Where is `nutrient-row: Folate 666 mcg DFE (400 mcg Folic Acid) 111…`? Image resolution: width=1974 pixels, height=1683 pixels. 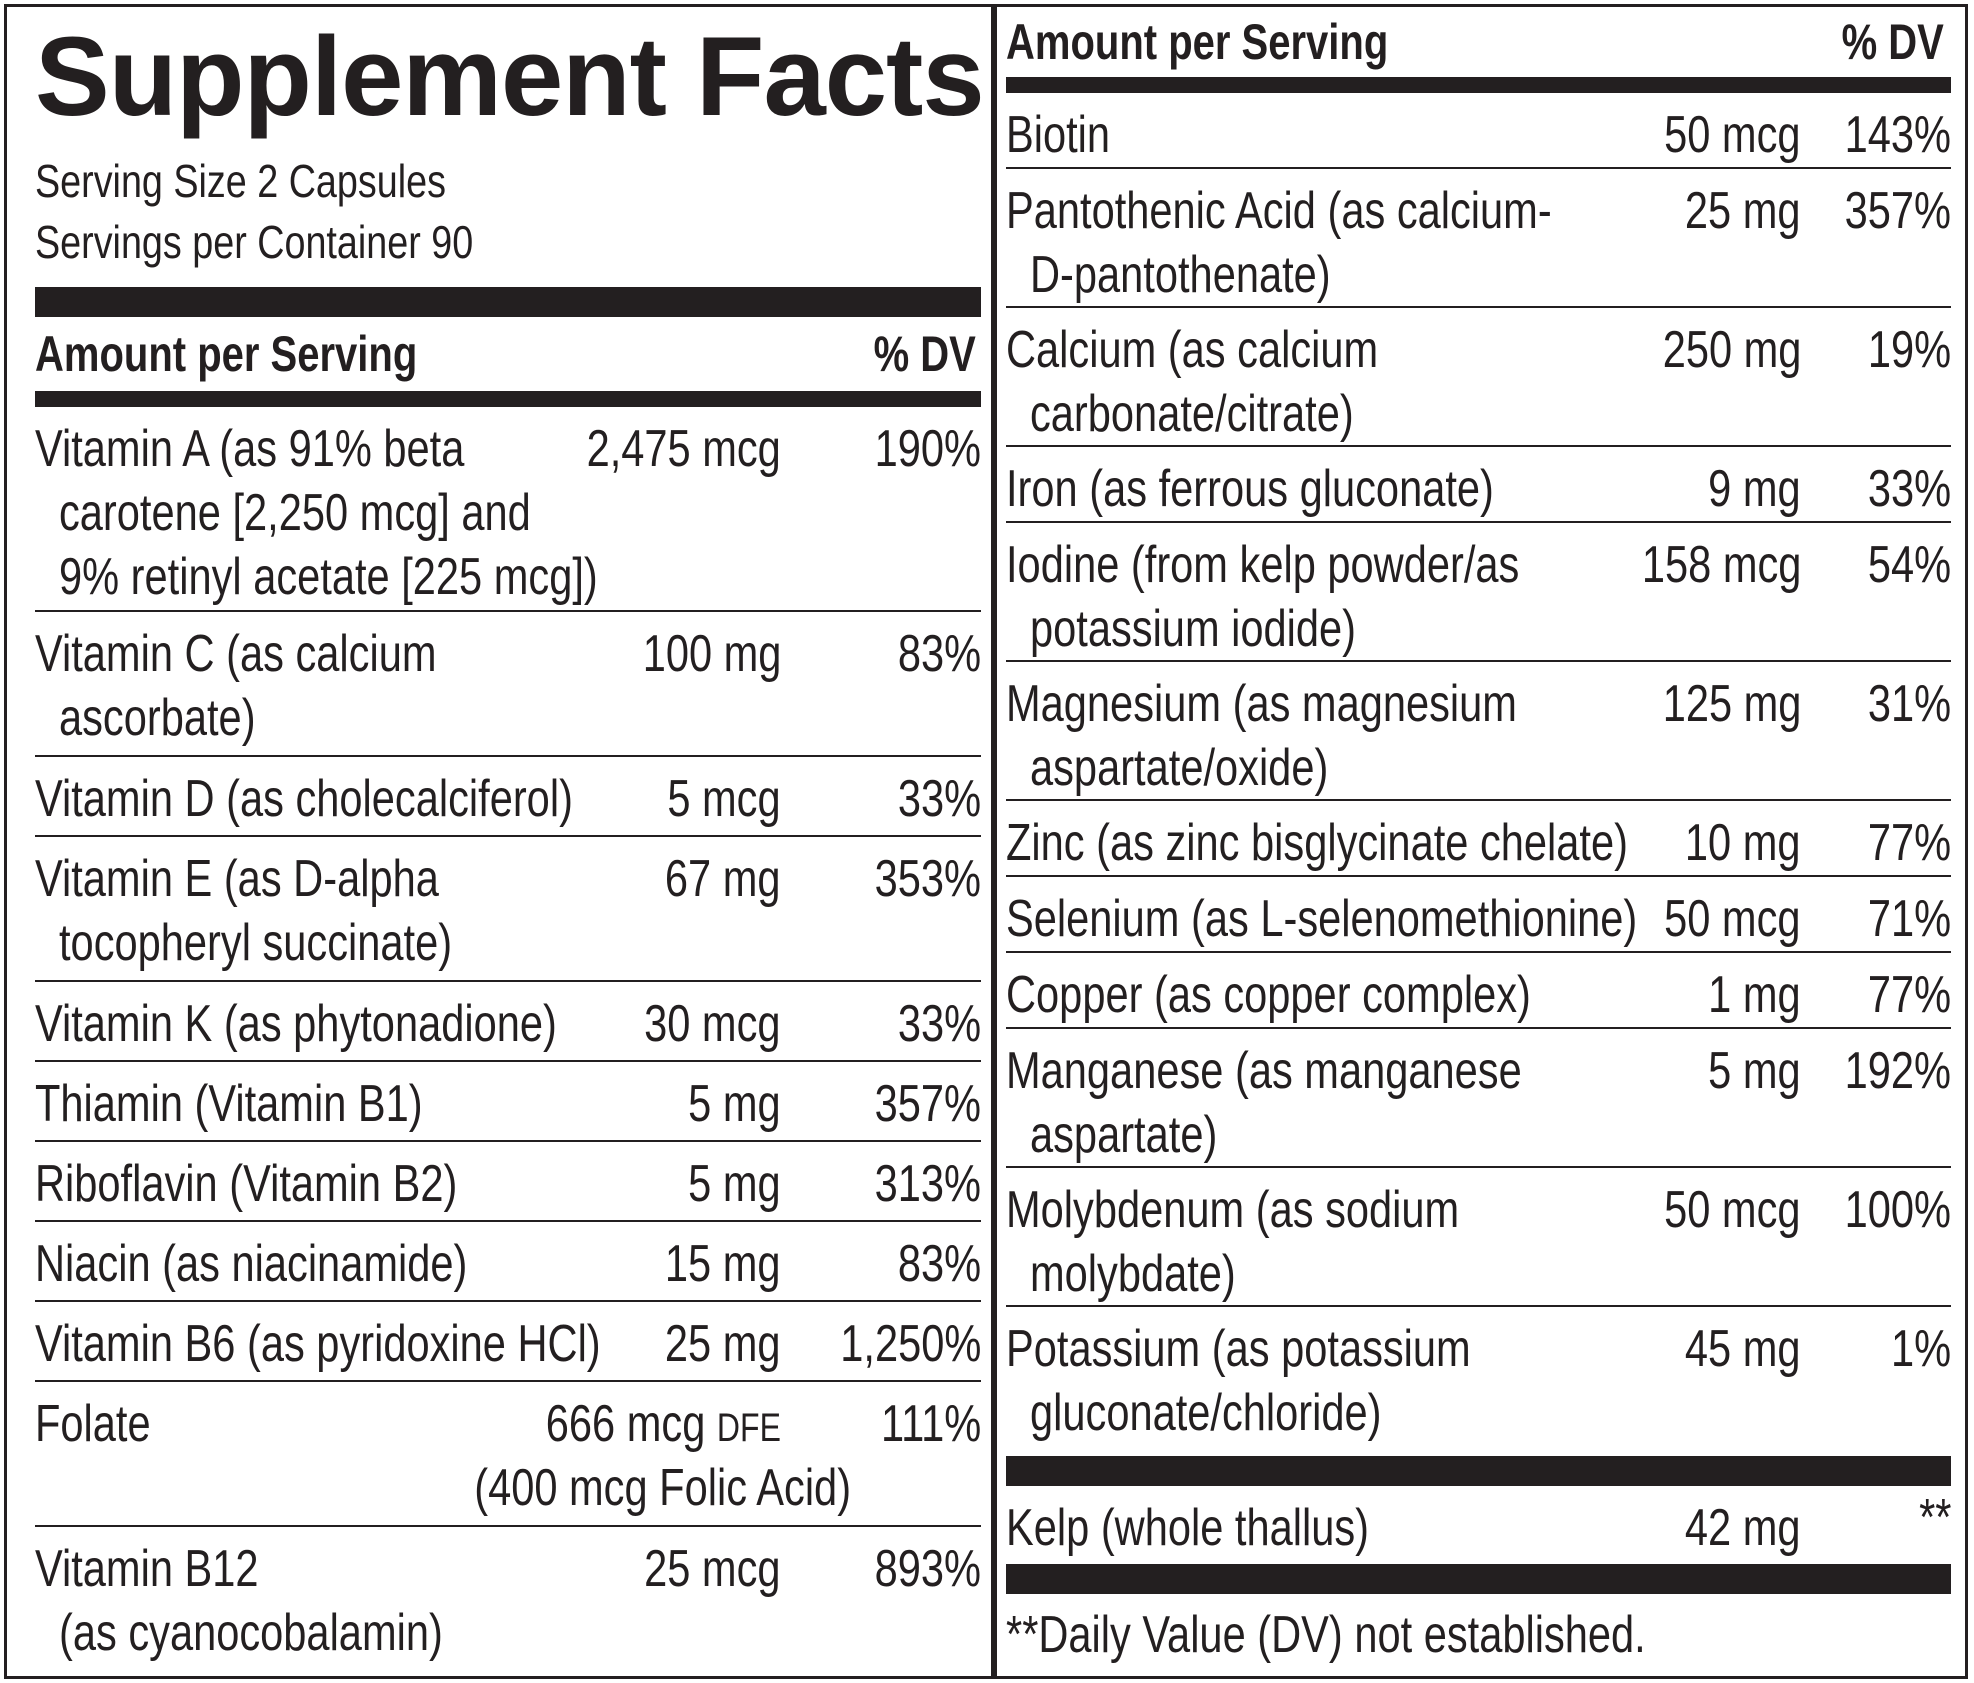
nutrient-row: Folate 666 mcg DFE (400 mcg Folic Acid) 111… is located at coordinates (508, 1454).